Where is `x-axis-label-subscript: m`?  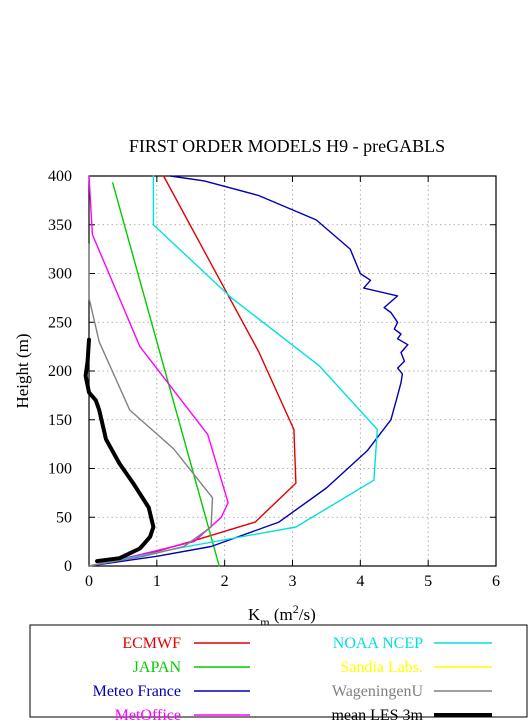
x-axis-label-subscript: m is located at coordinates (265, 622).